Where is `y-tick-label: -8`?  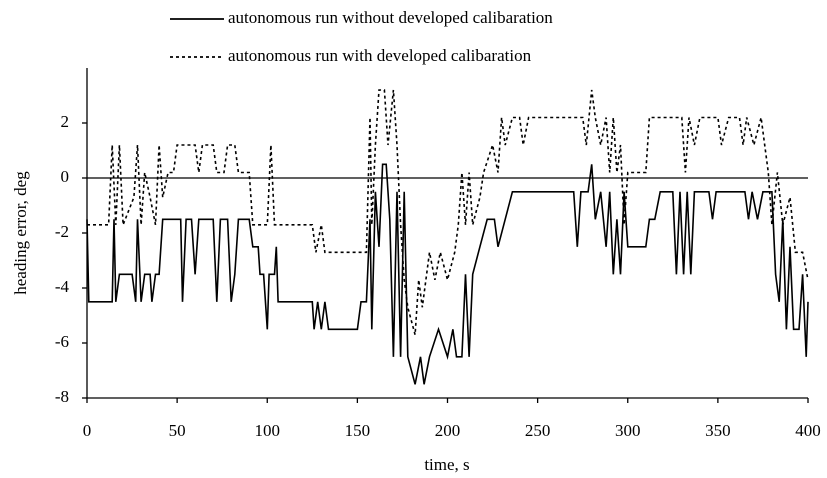
y-tick-label: -8 is located at coordinates (62, 396).